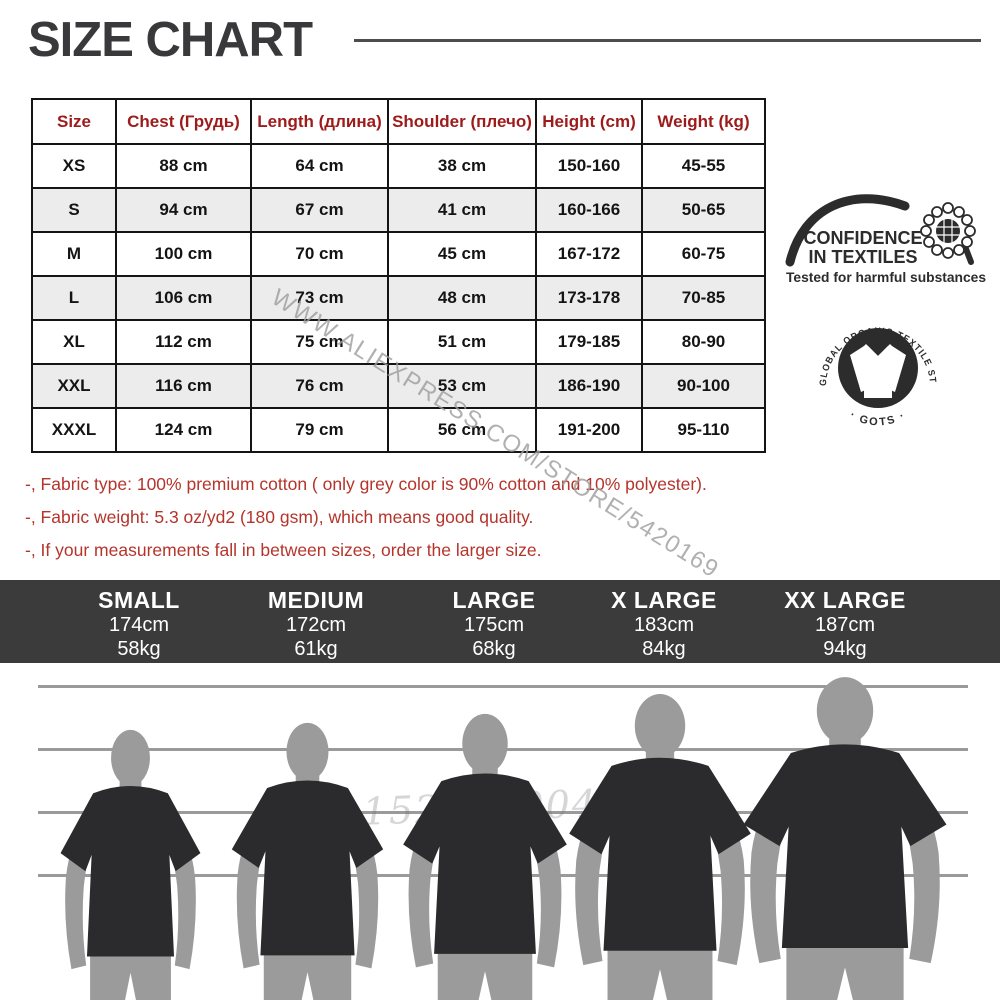 This screenshot has height=1000, width=1000. Describe the element at coordinates (319, 121) in the screenshot. I see `column-header: Length (длина)` at that location.